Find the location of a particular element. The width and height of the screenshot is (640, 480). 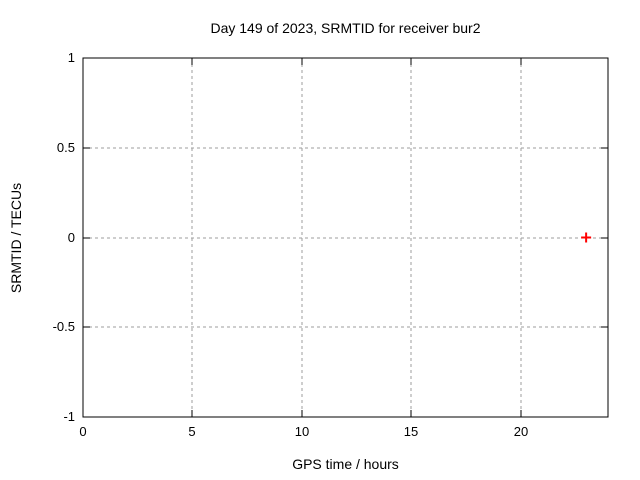

x-tick-label: 10 is located at coordinates (302, 431).